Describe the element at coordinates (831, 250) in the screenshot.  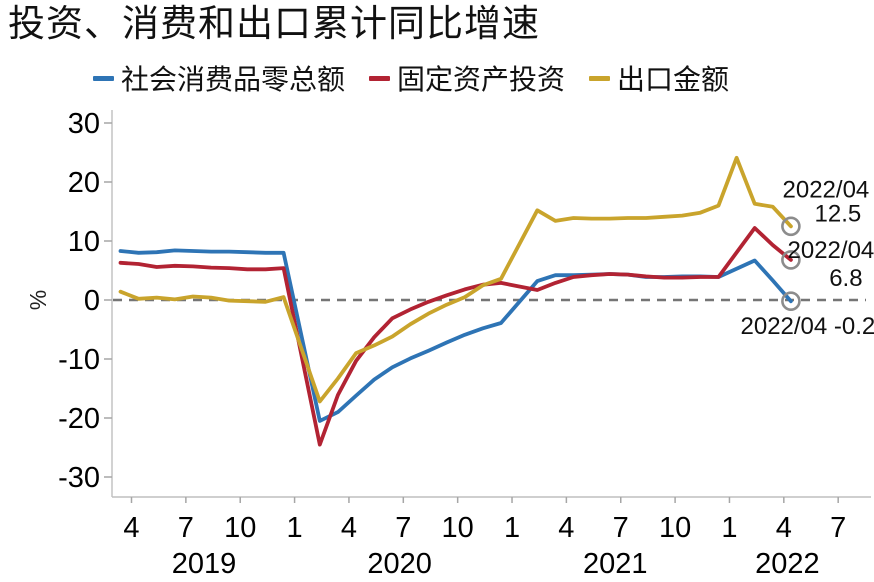
I see `annotation-1-line-0: 2022/04` at that location.